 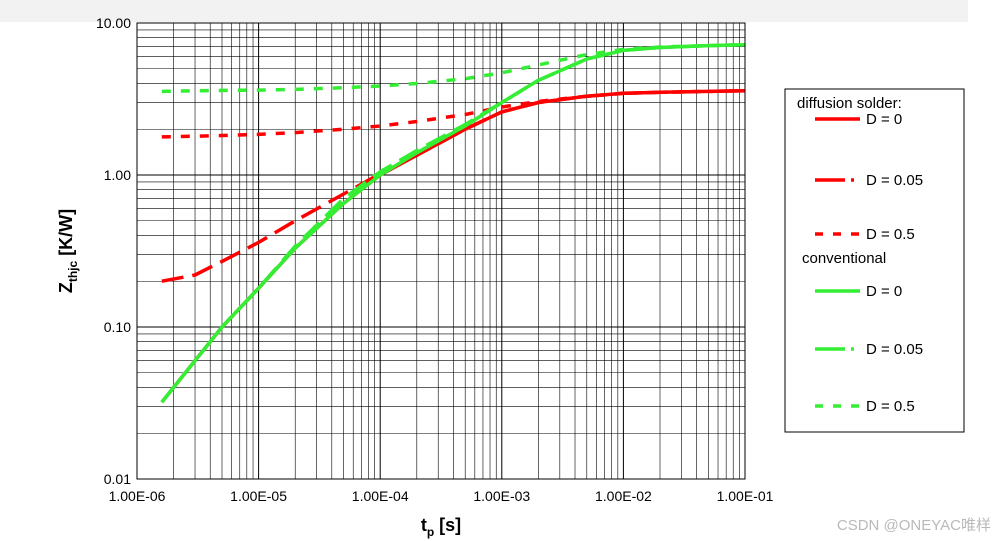 What do you see at coordinates (73, 272) in the screenshot?
I see `y-axis-title-sub: thjc` at bounding box center [73, 272].